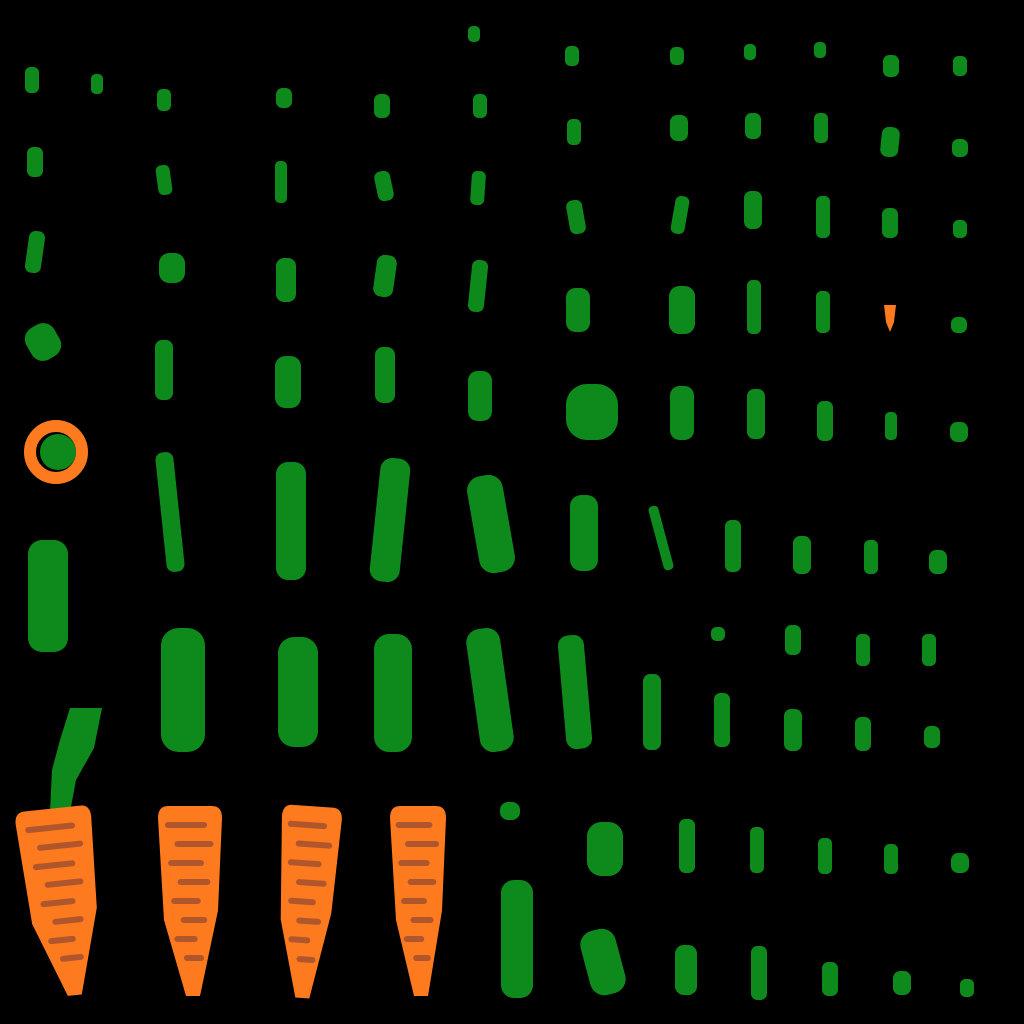 The height and width of the screenshot is (1024, 1024). I want to click on carrot-ring-sprite, so click(56, 452).